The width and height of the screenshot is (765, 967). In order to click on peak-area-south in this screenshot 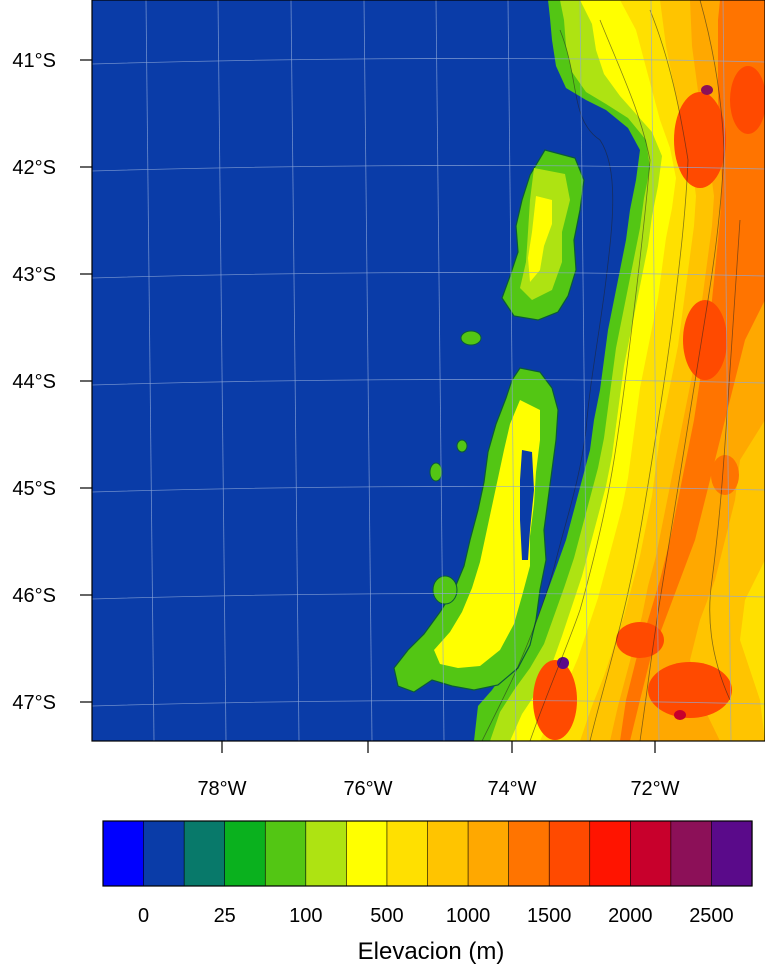, I will do `click(690, 690)`.